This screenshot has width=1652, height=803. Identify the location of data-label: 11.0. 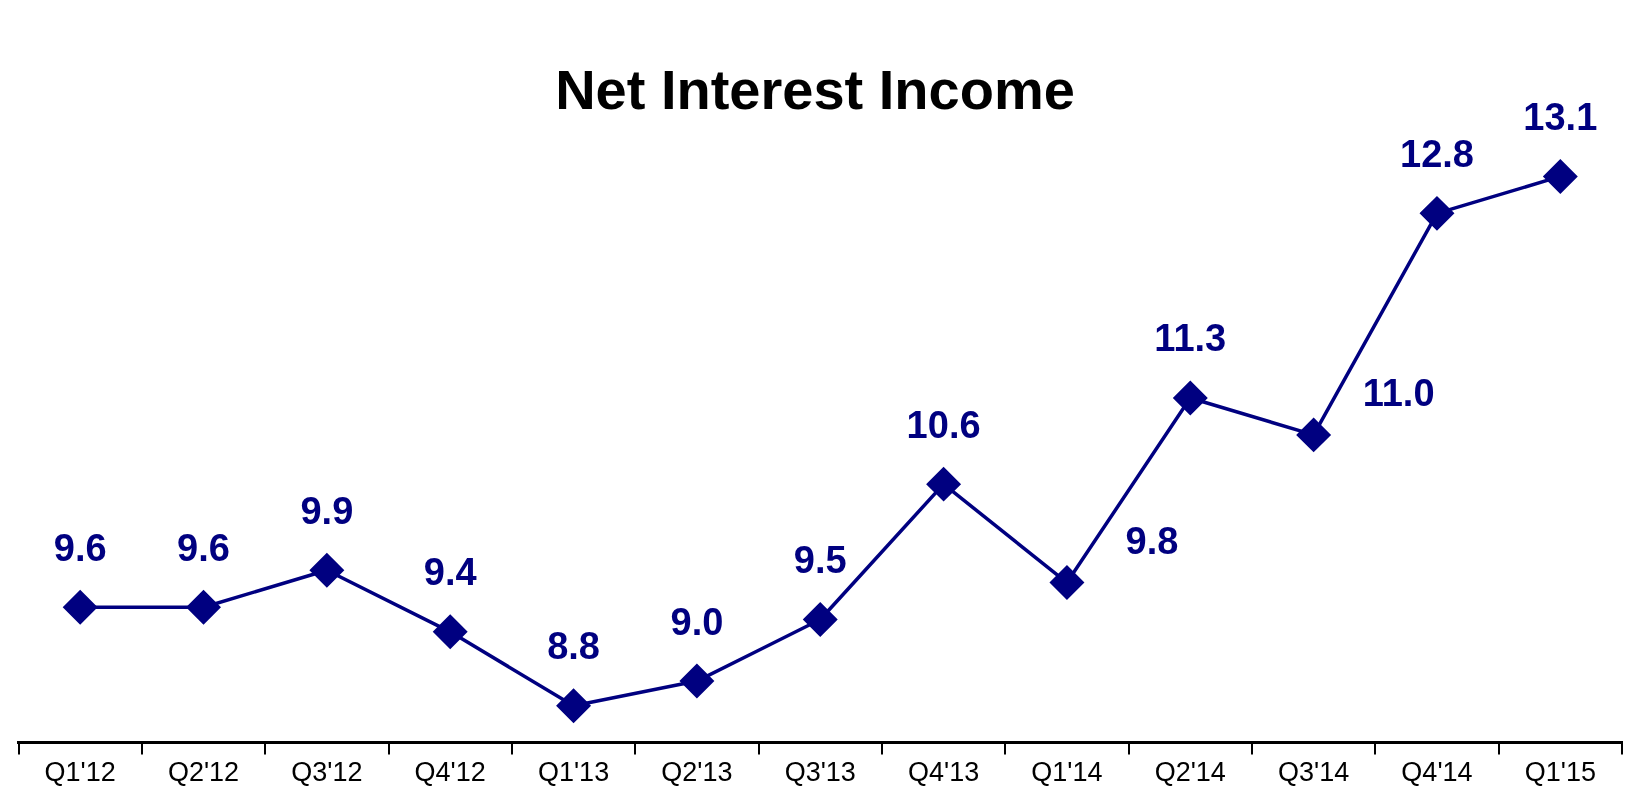
(1398, 393).